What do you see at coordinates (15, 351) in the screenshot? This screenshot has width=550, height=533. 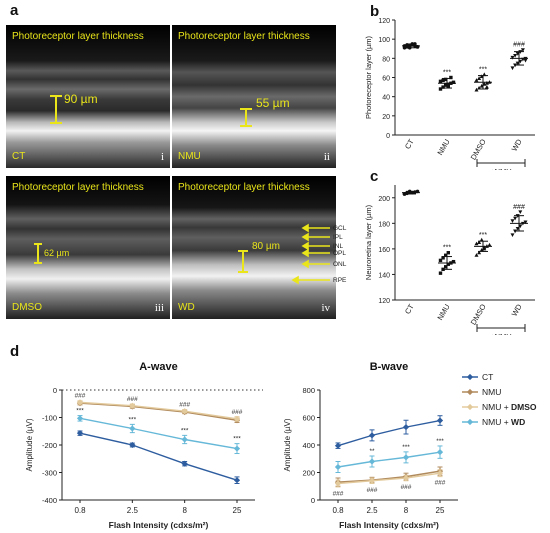 I see `panel-d-letter: d` at bounding box center [15, 351].